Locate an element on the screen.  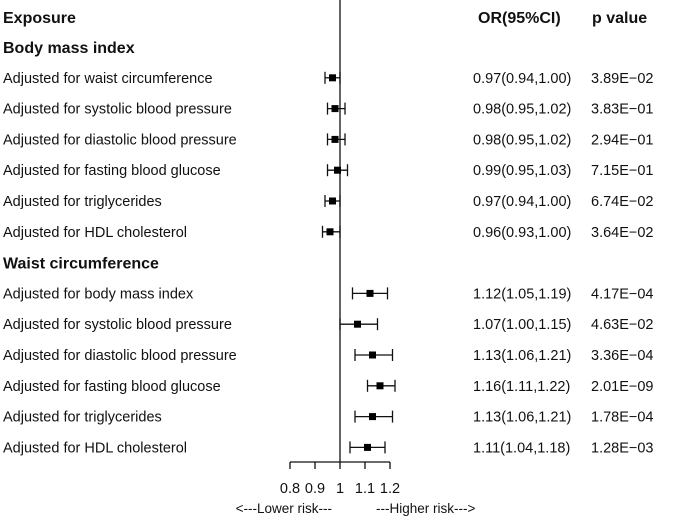
p-value: 3.89E−02 is located at coordinates (622, 79).